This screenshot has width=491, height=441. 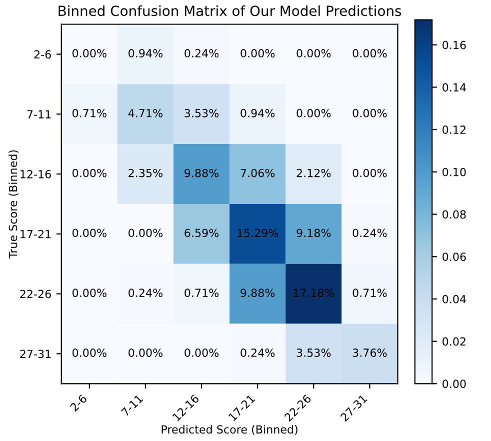 I want to click on y-tick-label: 12-16, so click(x=35, y=174).